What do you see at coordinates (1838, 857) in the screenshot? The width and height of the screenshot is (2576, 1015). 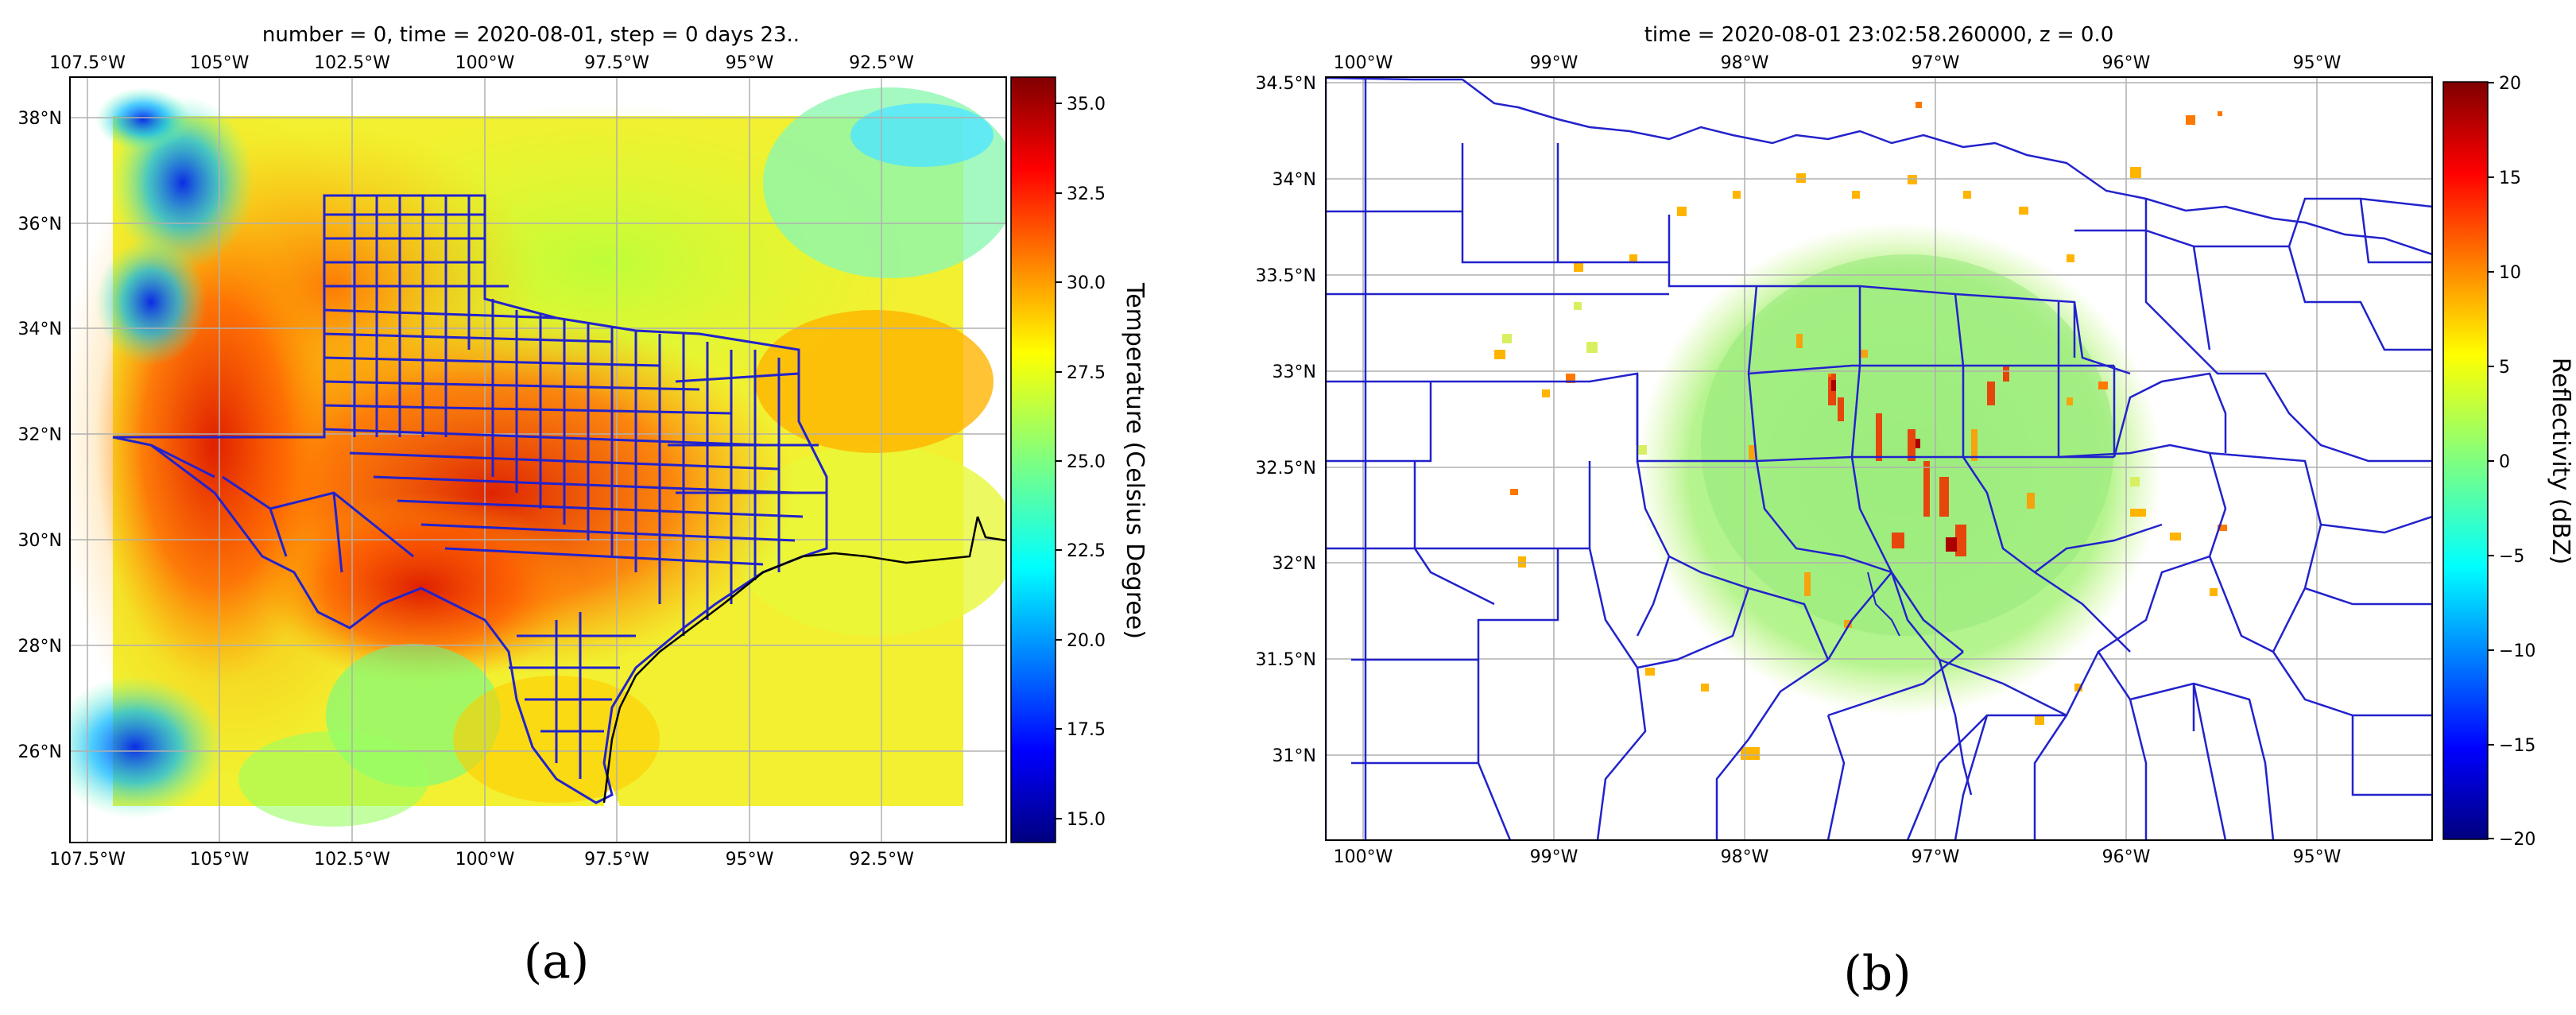 I see `panel-b-x-ticks-bottom: 100°W 99°W 98°W 97°W 96°W 95°W` at bounding box center [1838, 857].